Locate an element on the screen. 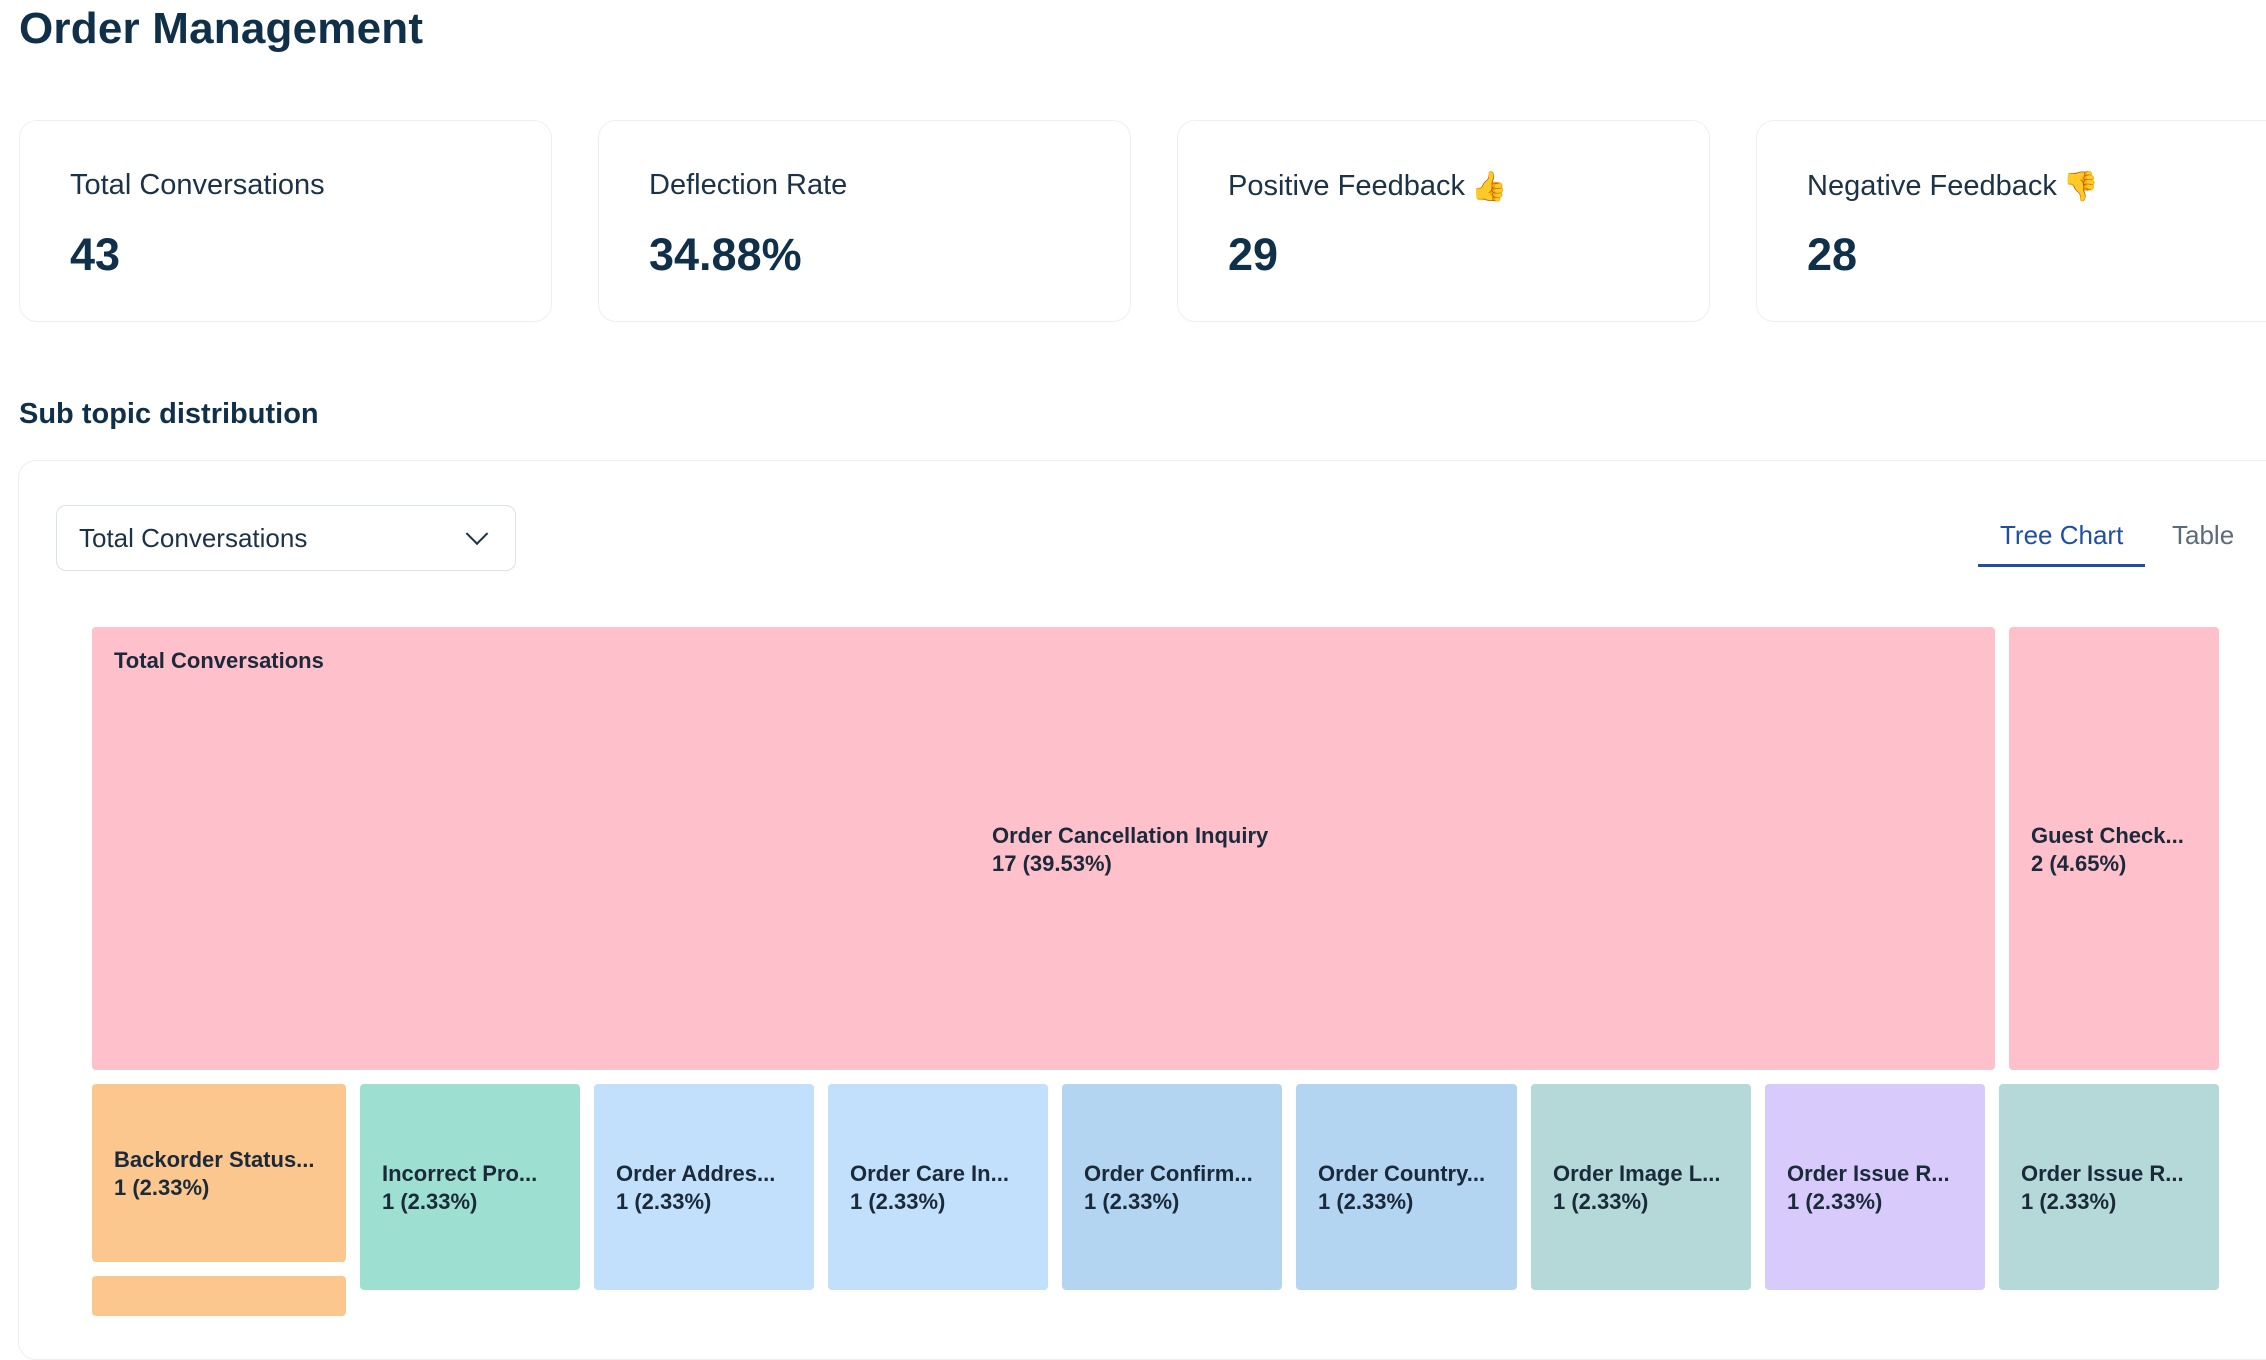 The image size is (2266, 1360). treemap-tile: Guest Check... 2 (4.65%) is located at coordinates (2114, 848).